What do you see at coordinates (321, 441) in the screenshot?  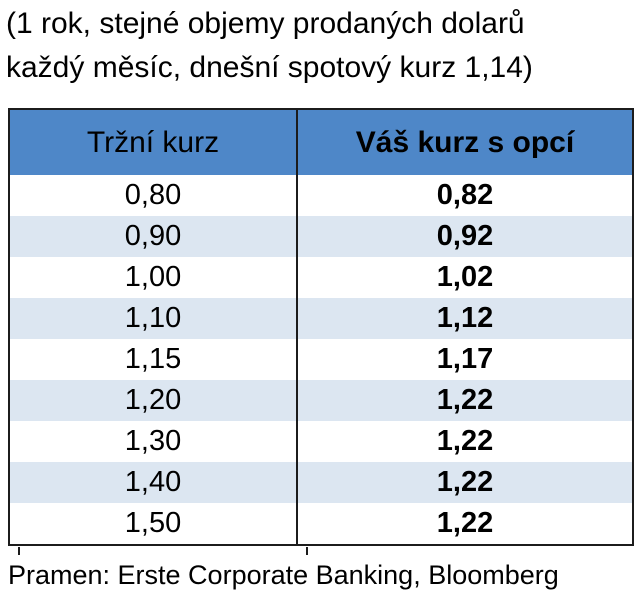 I see `table-row: 1,30 1,22` at bounding box center [321, 441].